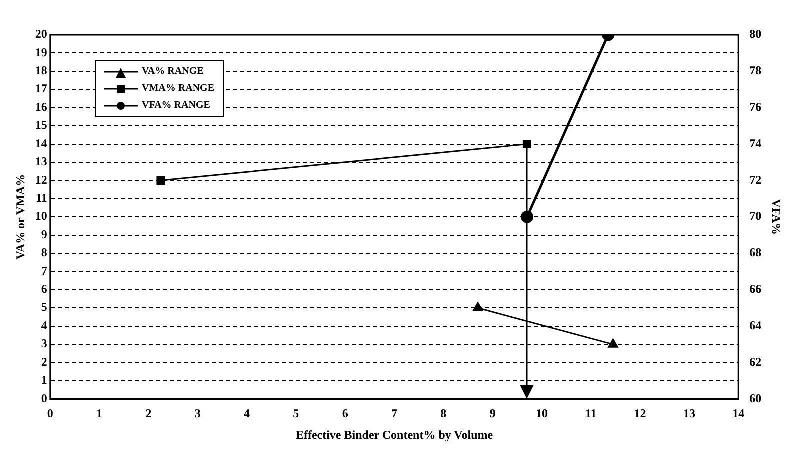 This screenshot has width=807, height=462. What do you see at coordinates (41, 216) in the screenshot?
I see `y-tick-label: 10` at bounding box center [41, 216].